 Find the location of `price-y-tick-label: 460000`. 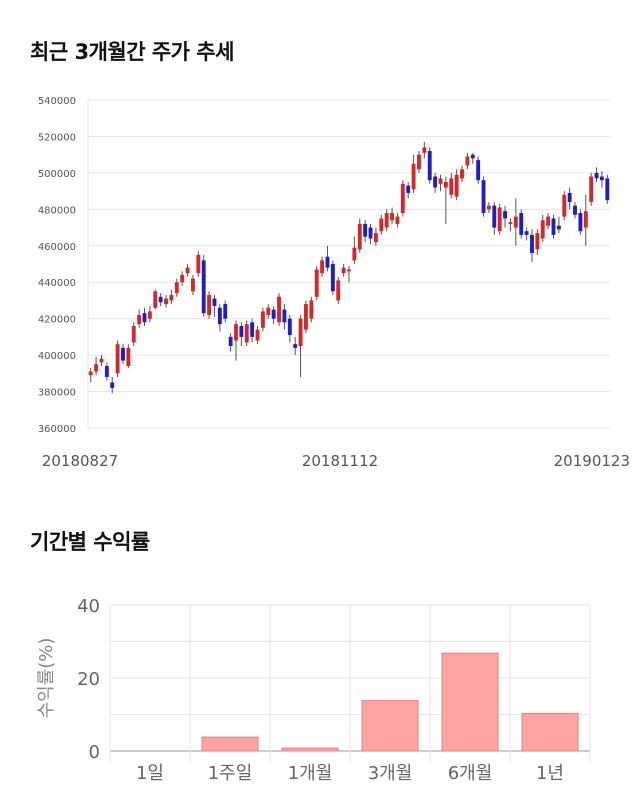

price-y-tick-label: 460000 is located at coordinates (57, 247).